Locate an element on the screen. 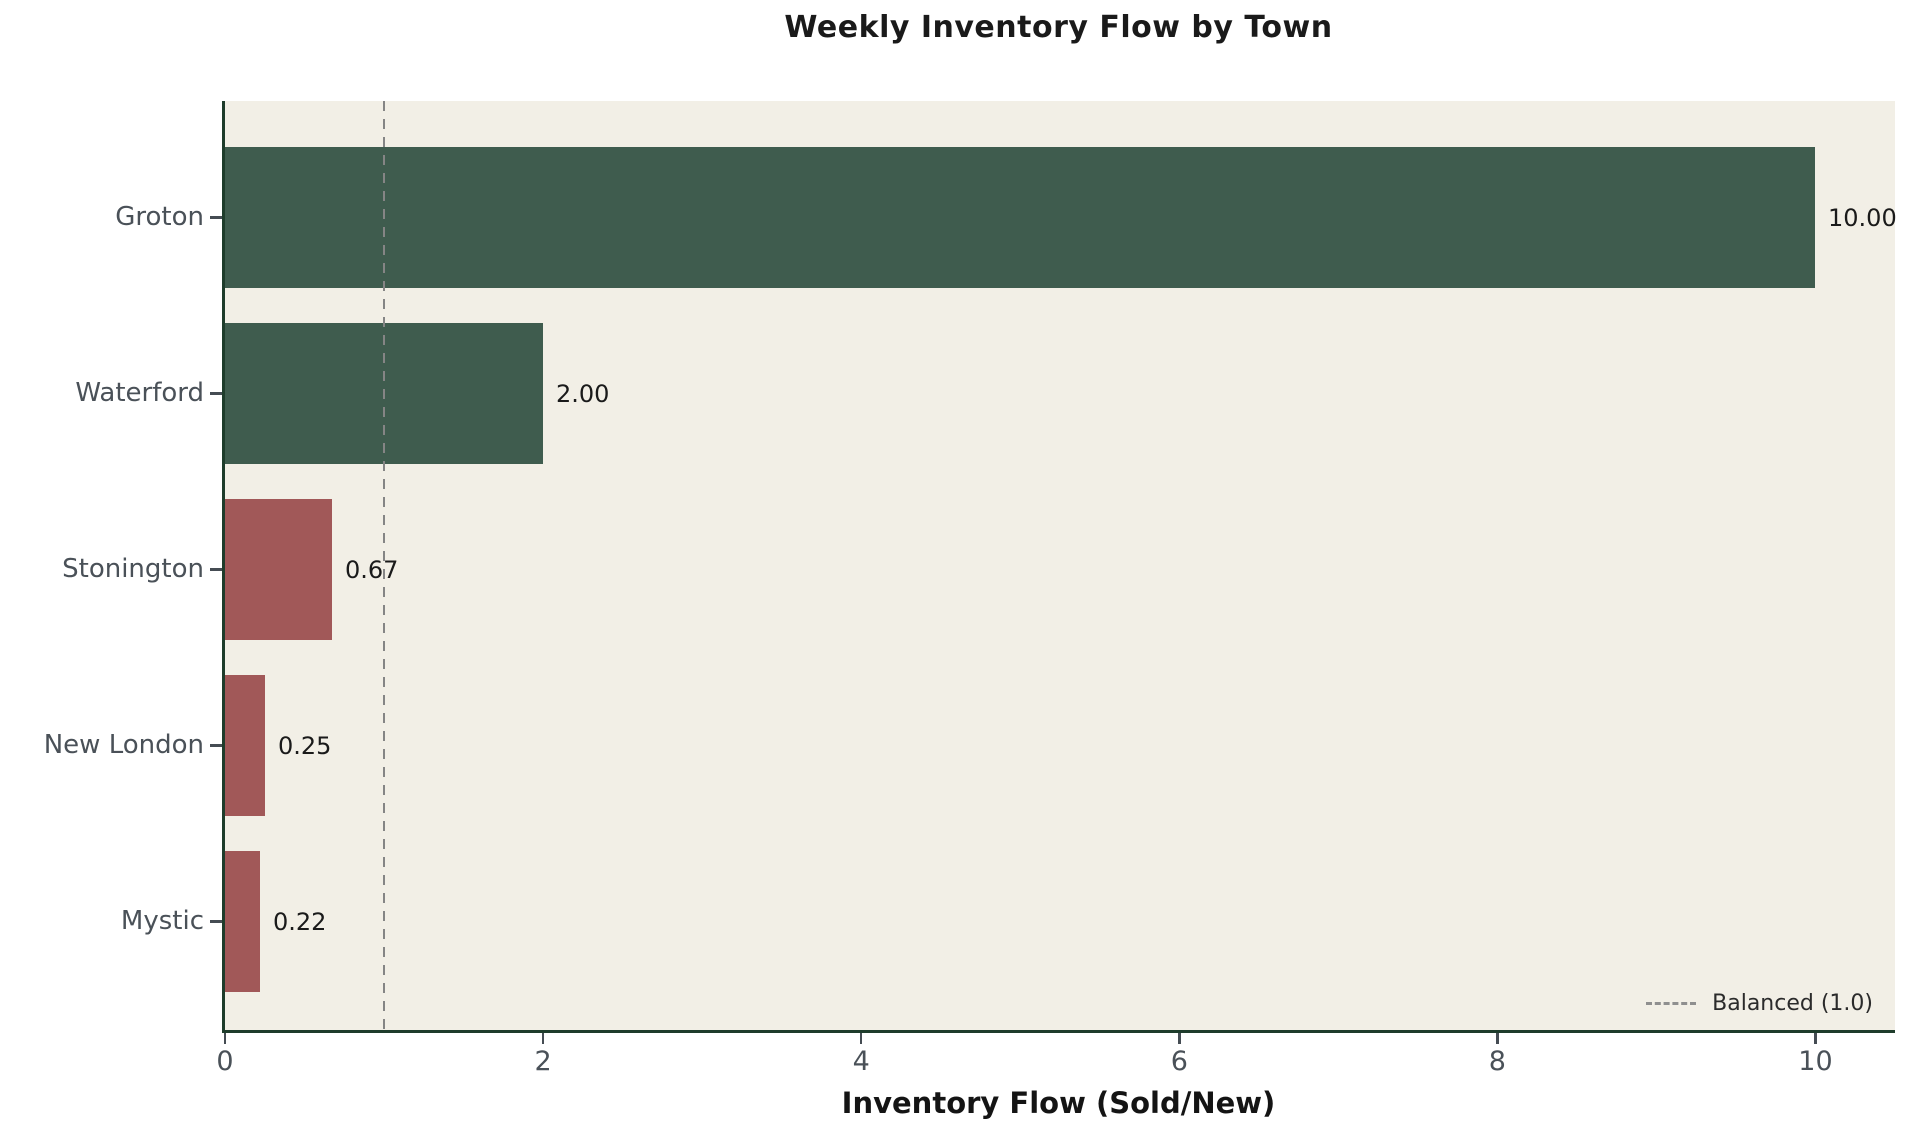 The width and height of the screenshot is (1920, 1146). legend: Balanced (1.0) is located at coordinates (1759, 1003).